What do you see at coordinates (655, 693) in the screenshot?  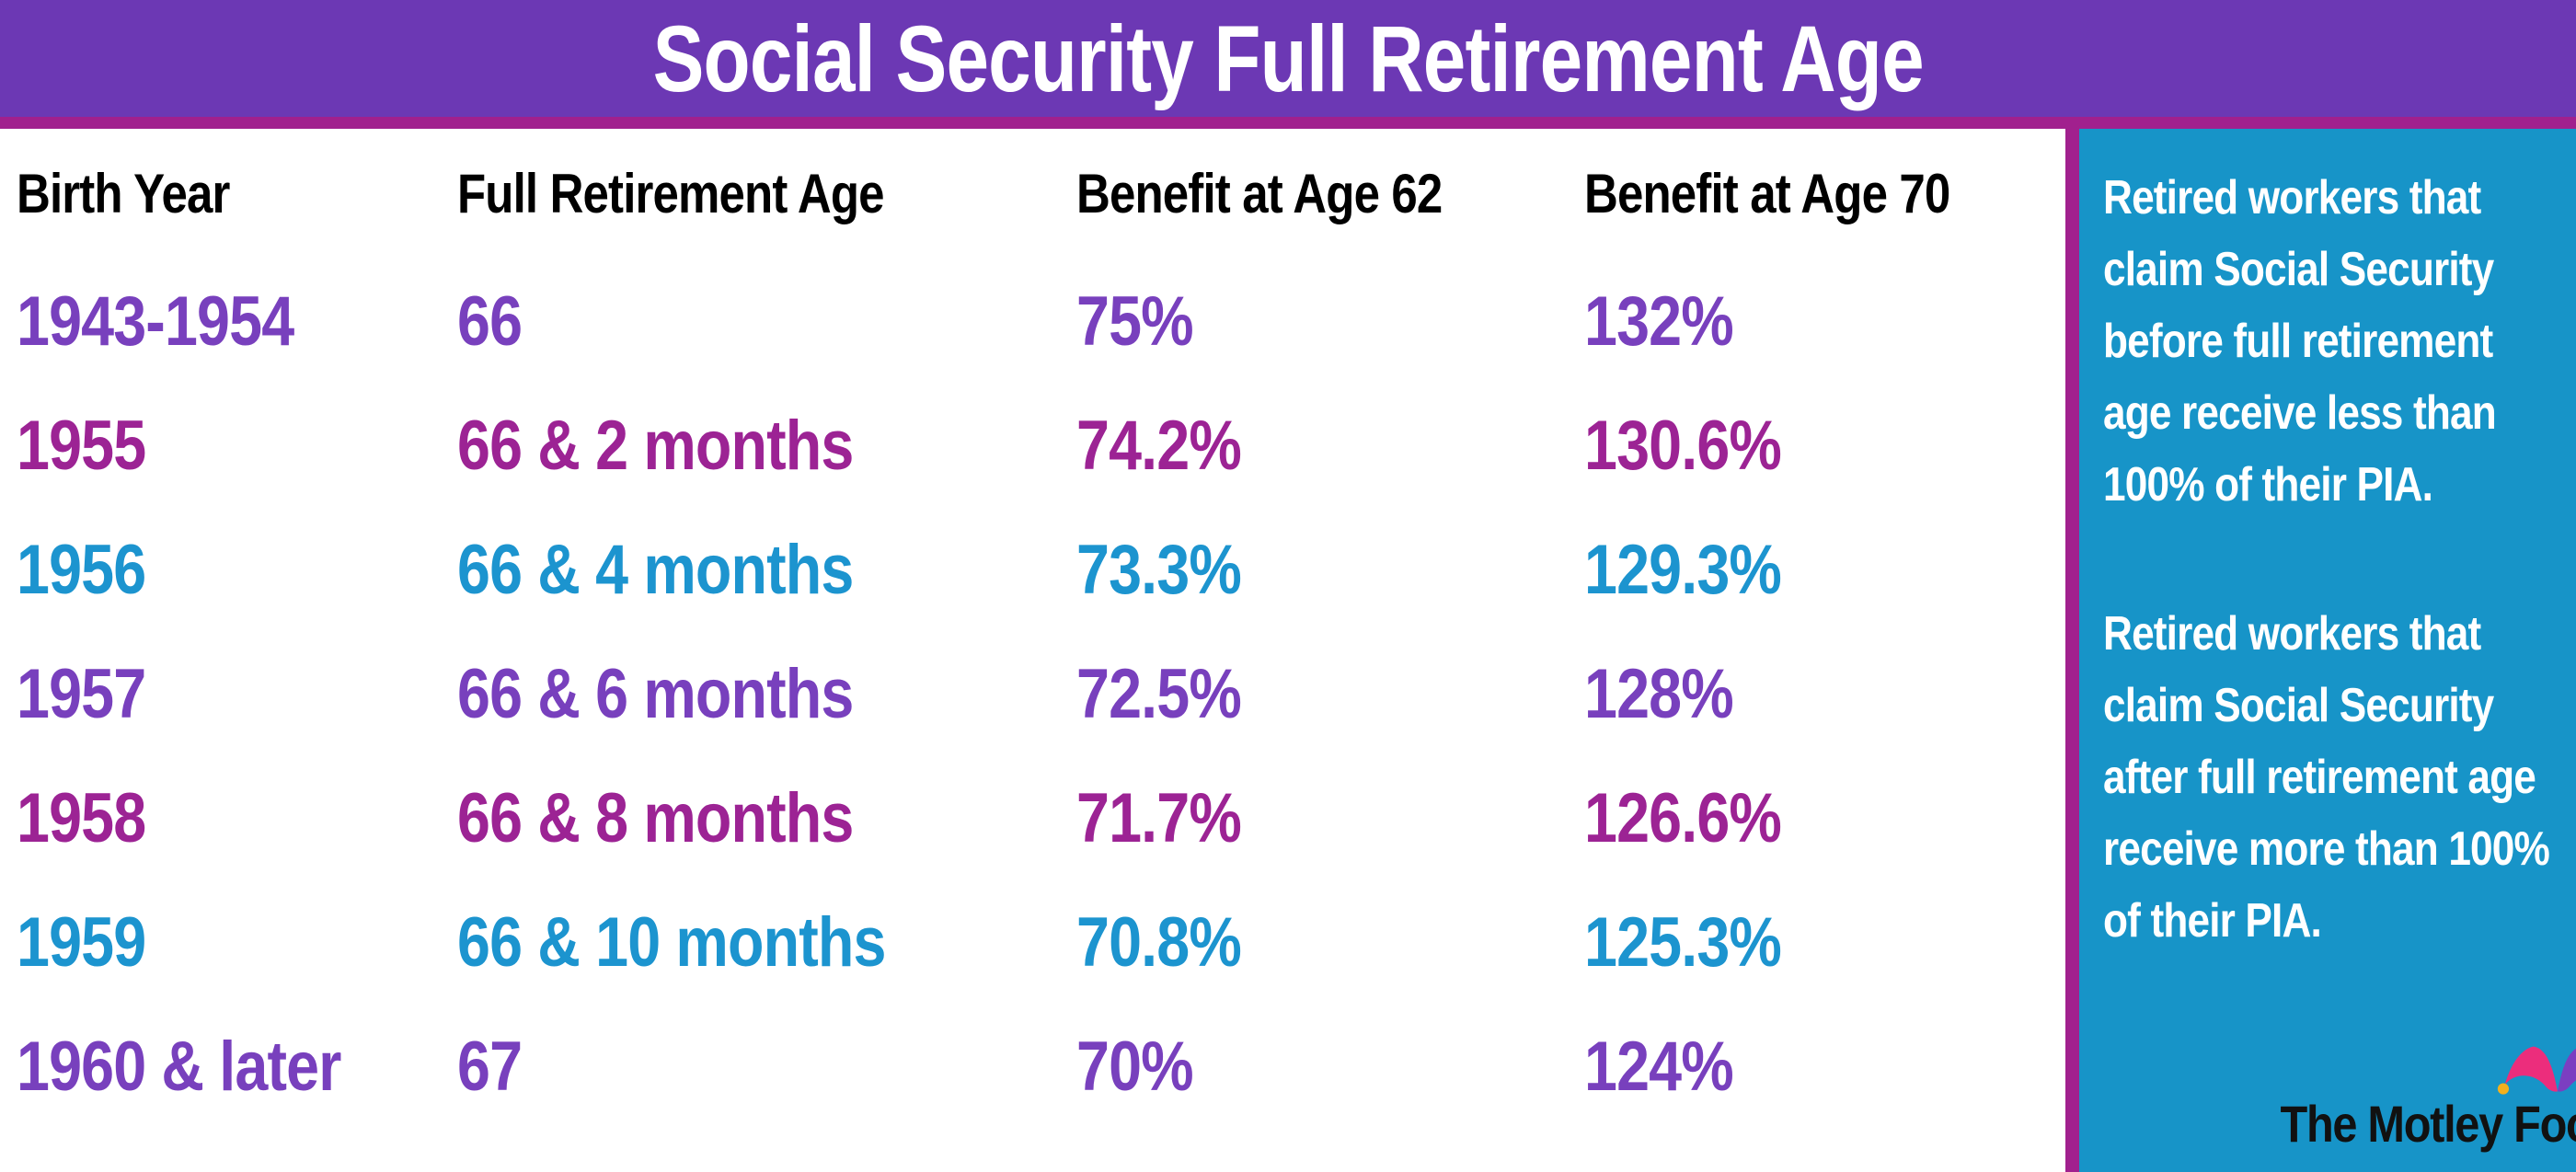 I see `full-retirement-age-cell: 66 & 6 months` at bounding box center [655, 693].